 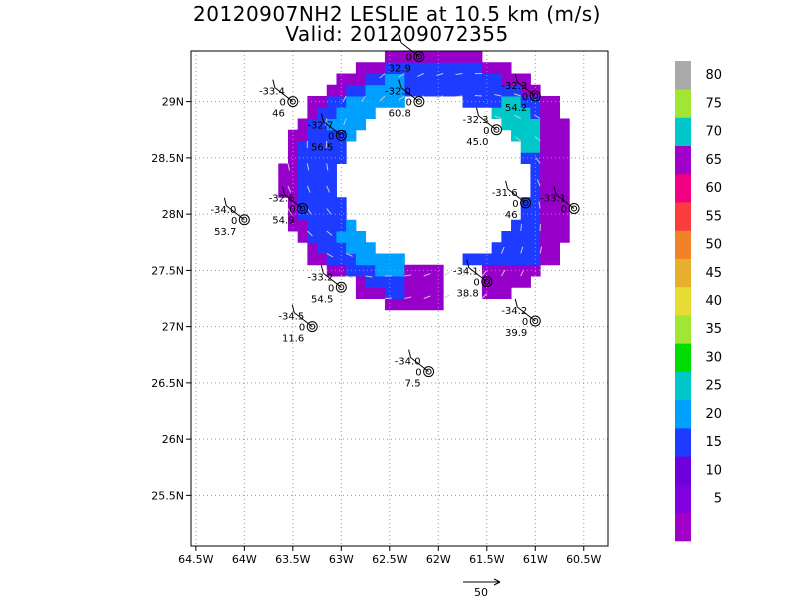 I want to click on y-axis-ticks: 25.5N 26N 26.5N 27N 27.5N 28N 28.5N 29N, so click(x=171, y=299).